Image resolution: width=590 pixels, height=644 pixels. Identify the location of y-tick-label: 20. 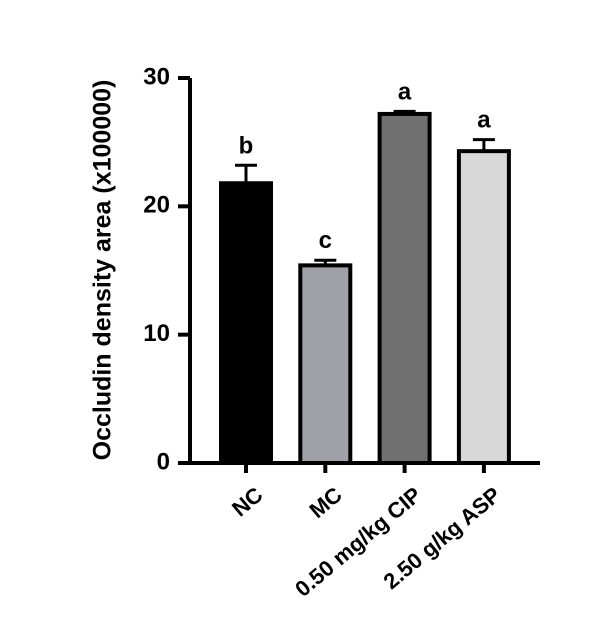
(156, 205).